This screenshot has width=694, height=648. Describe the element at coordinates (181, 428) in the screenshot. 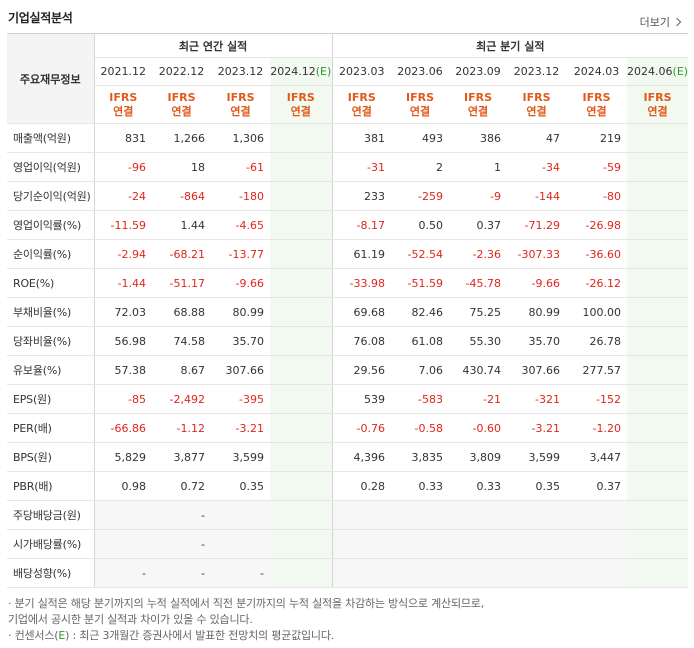

I see `table-cell: -1.12` at that location.